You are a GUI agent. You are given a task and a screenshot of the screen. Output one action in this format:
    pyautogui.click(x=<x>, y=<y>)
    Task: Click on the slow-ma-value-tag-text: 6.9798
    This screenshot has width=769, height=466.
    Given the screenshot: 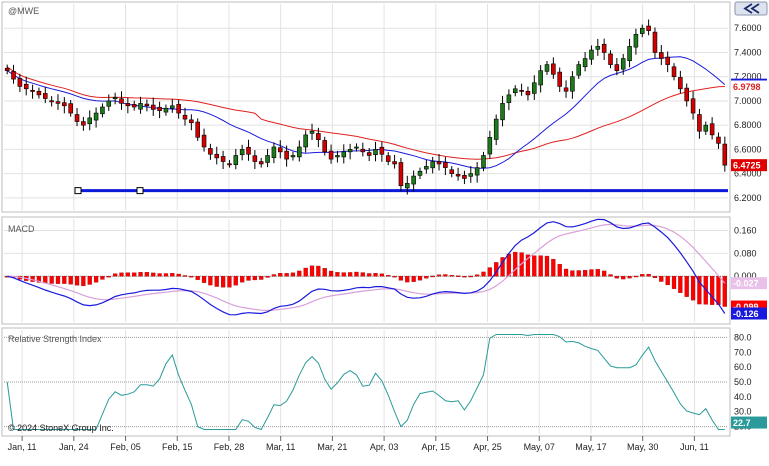 What is the action you would take?
    pyautogui.click(x=747, y=87)
    